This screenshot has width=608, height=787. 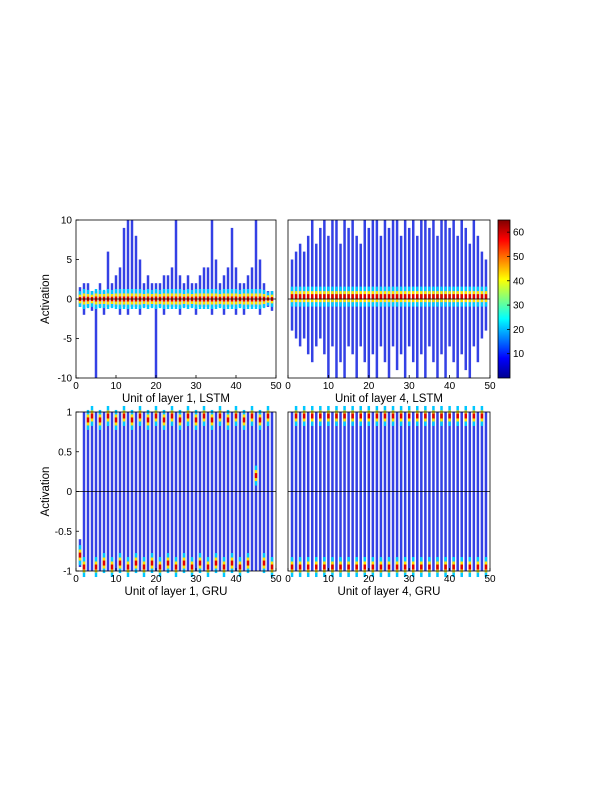 I want to click on y-tick-label: 10, so click(x=67, y=221).